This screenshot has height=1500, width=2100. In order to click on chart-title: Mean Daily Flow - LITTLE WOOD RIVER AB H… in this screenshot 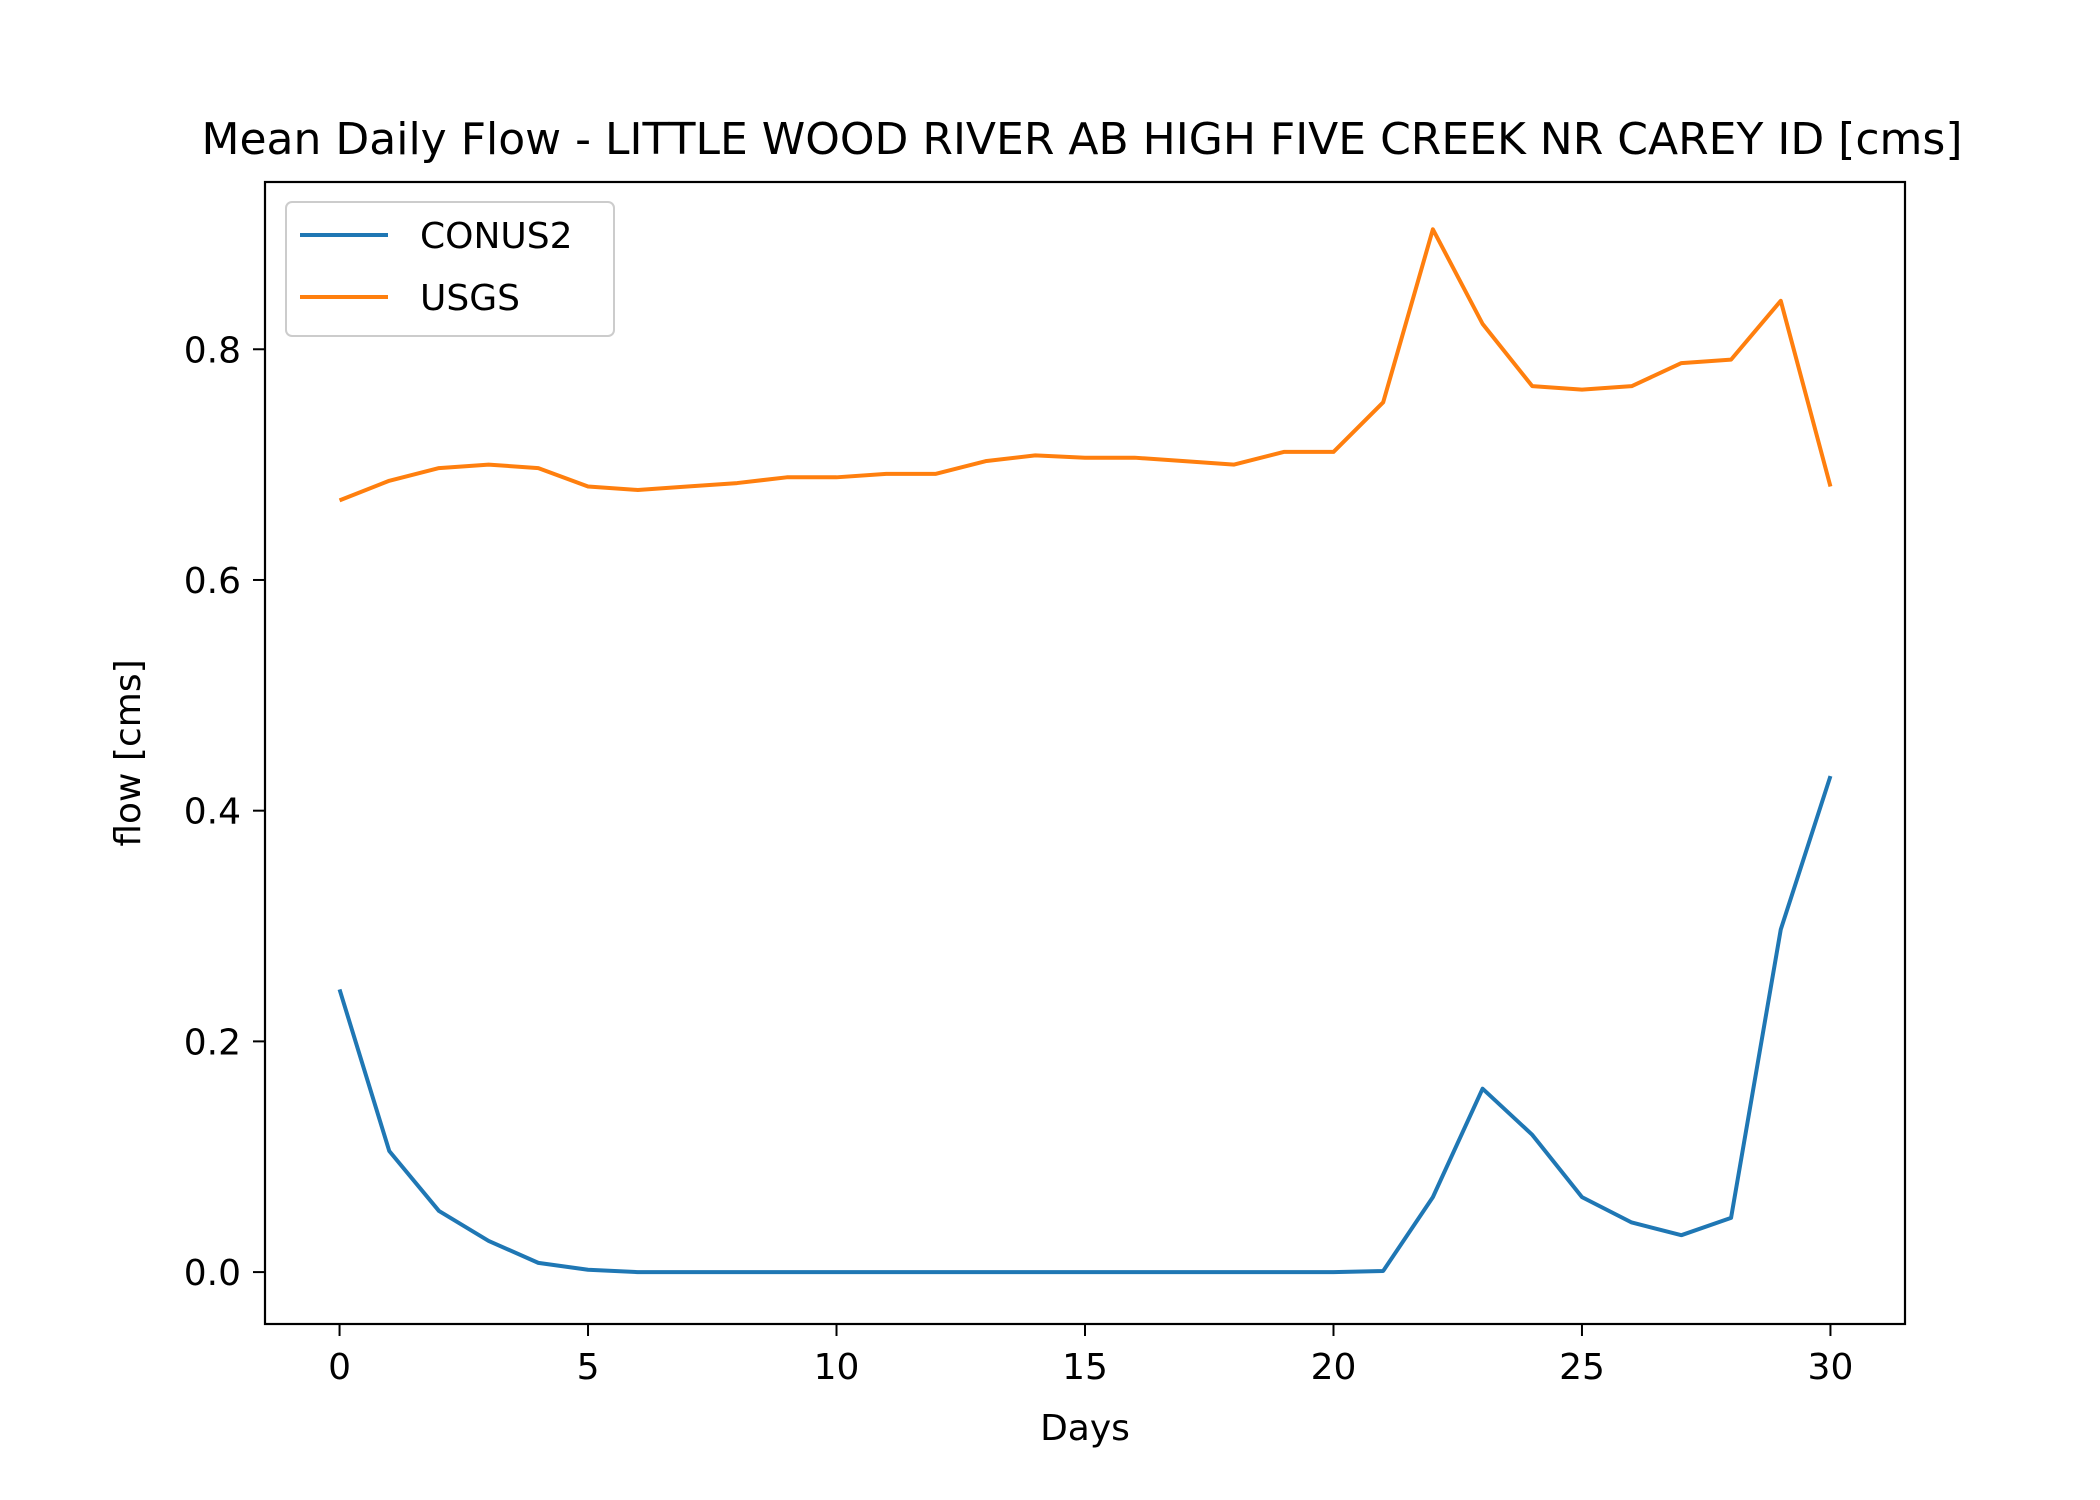, I will do `click(1082, 139)`.